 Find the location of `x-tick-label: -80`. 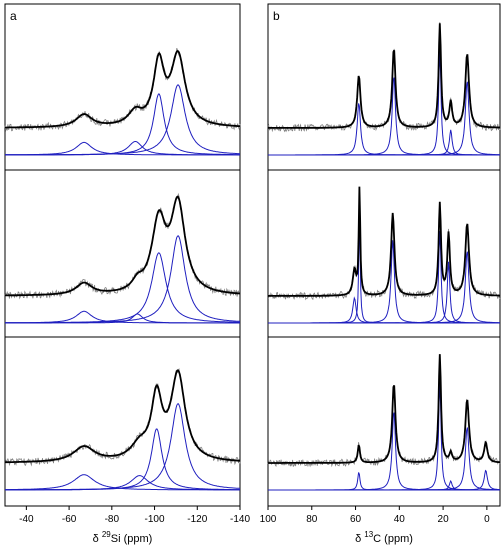

x-tick-label: -80 is located at coordinates (112, 519).